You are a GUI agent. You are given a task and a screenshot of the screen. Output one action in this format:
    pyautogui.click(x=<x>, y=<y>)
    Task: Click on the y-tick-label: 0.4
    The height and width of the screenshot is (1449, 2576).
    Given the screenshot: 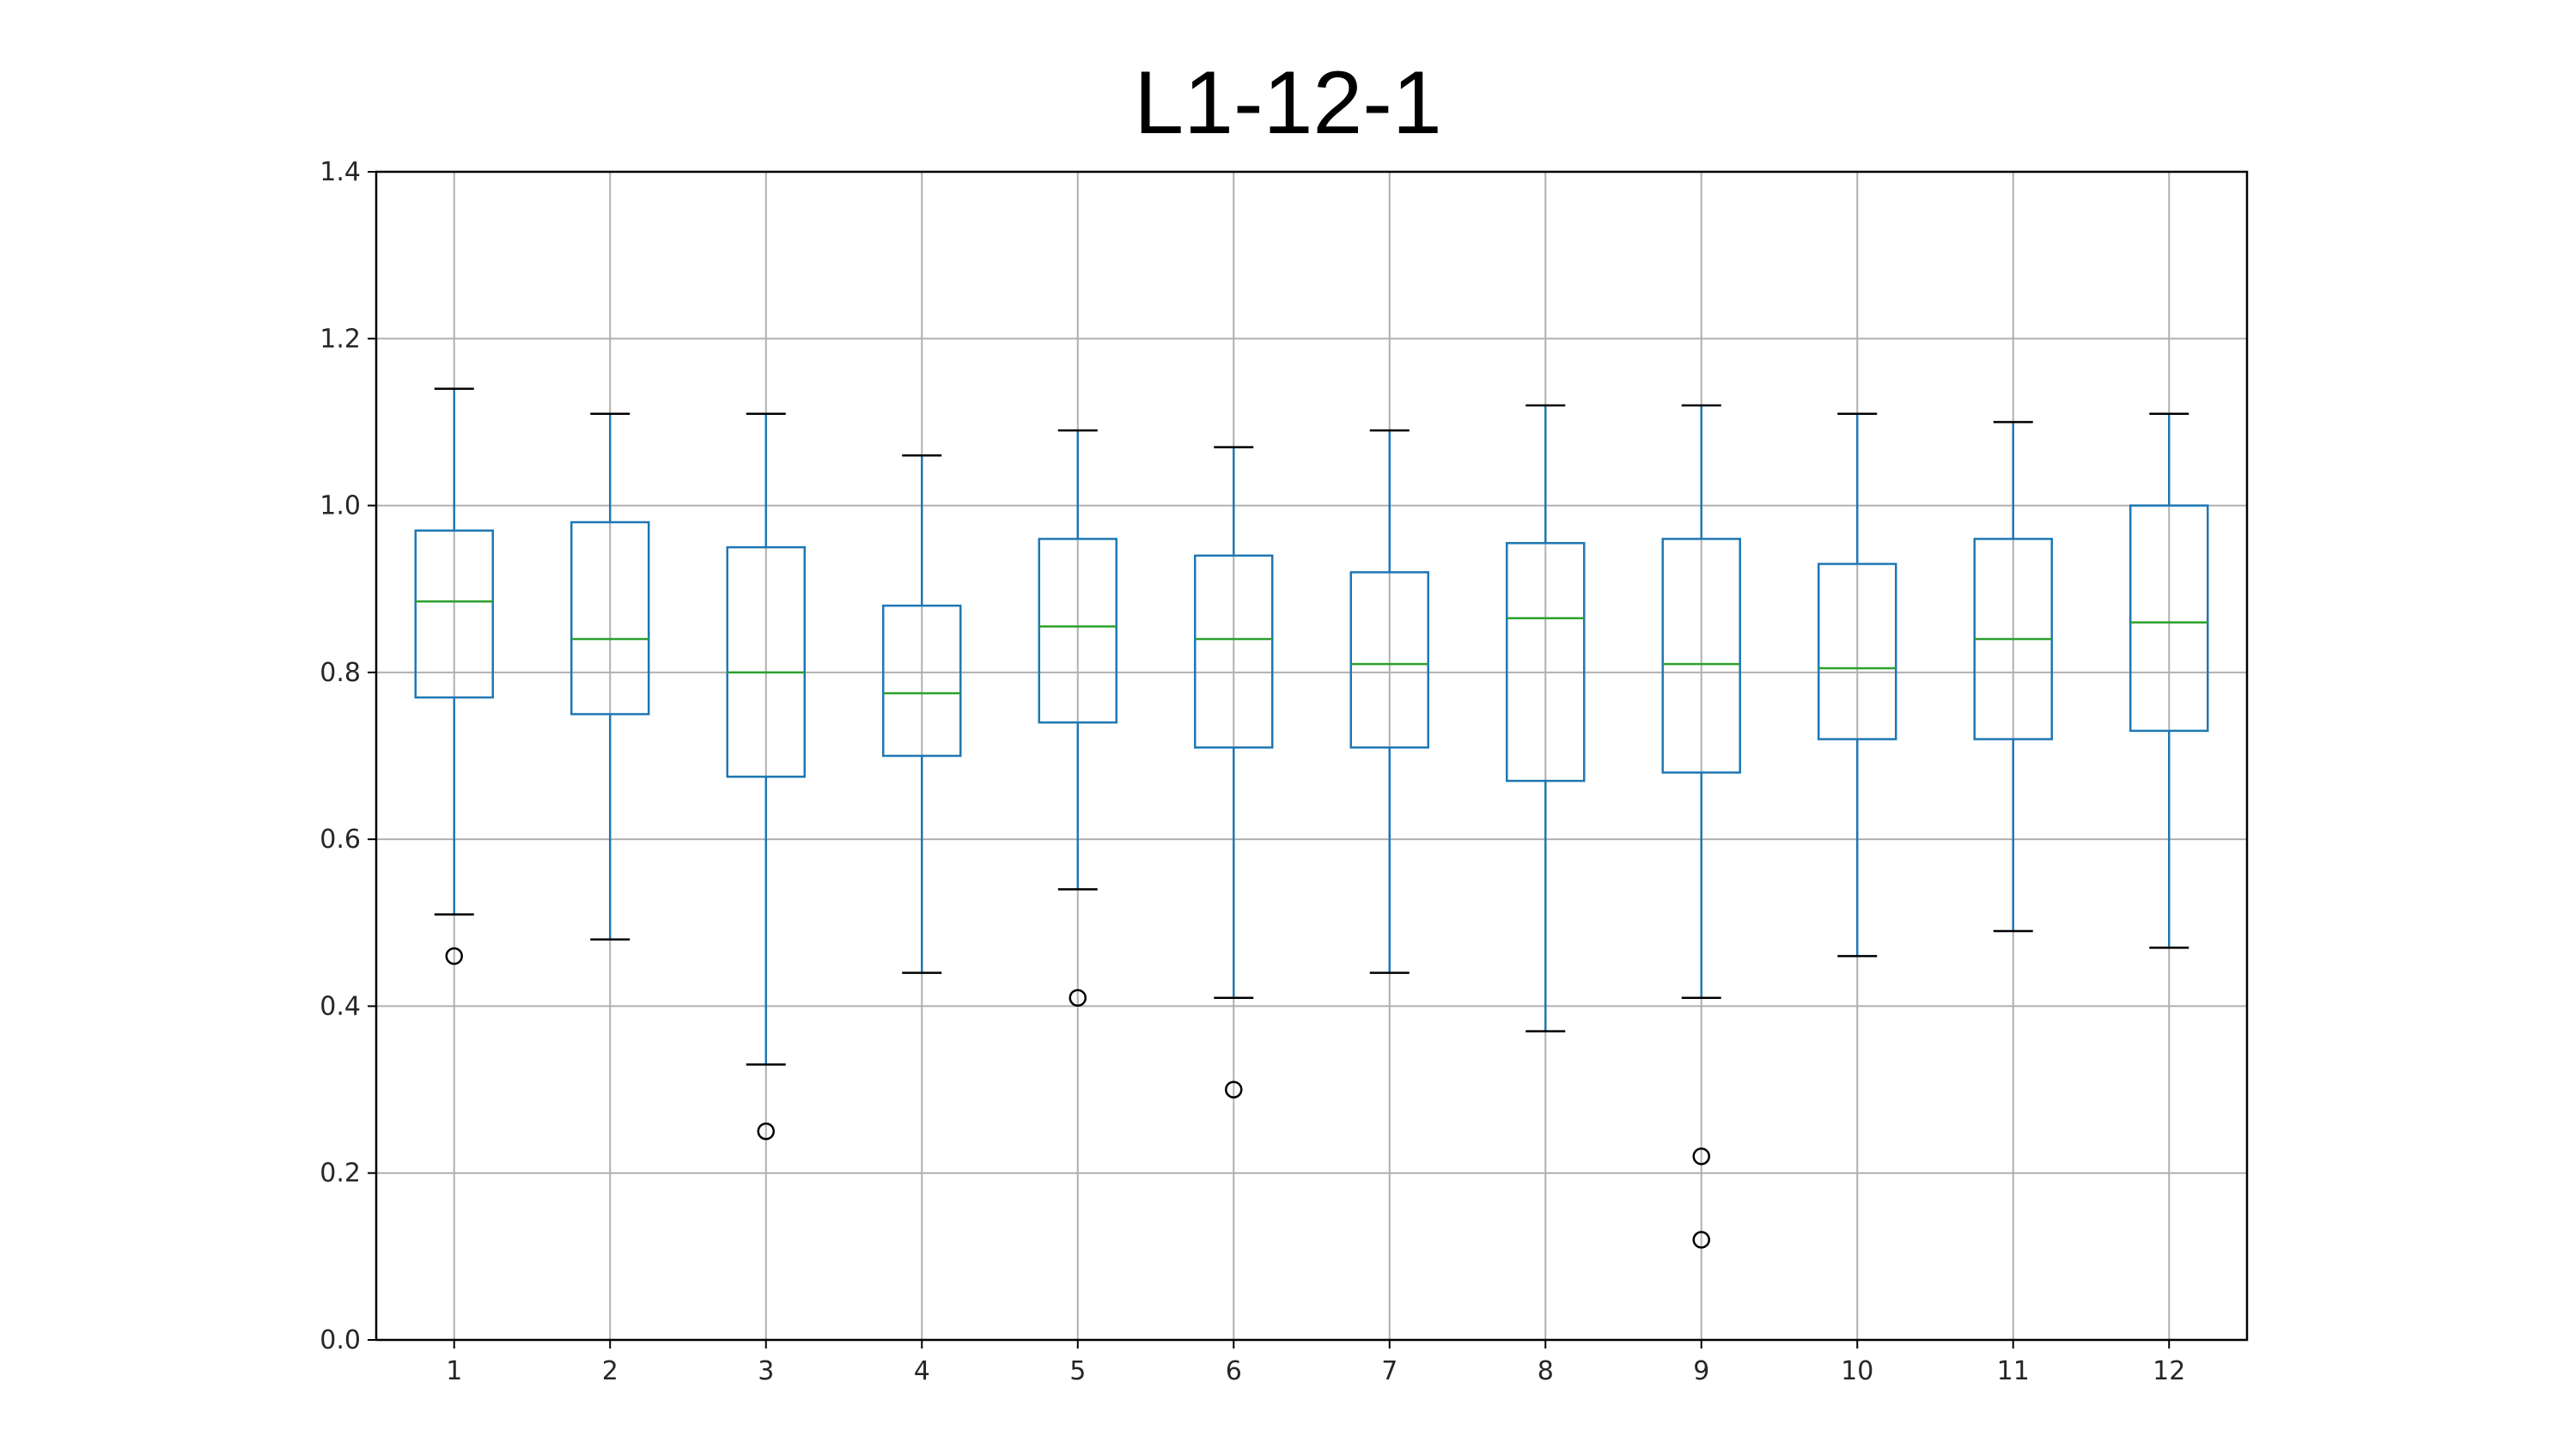 What is the action you would take?
    pyautogui.click(x=340, y=1006)
    